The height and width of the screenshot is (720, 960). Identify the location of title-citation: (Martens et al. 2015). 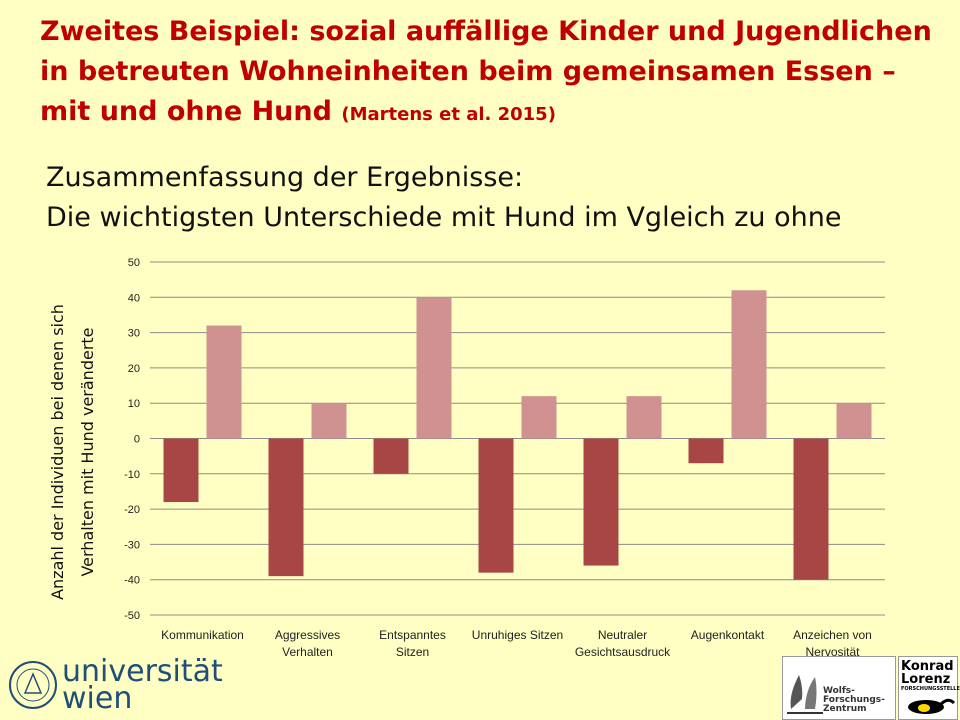
(448, 114).